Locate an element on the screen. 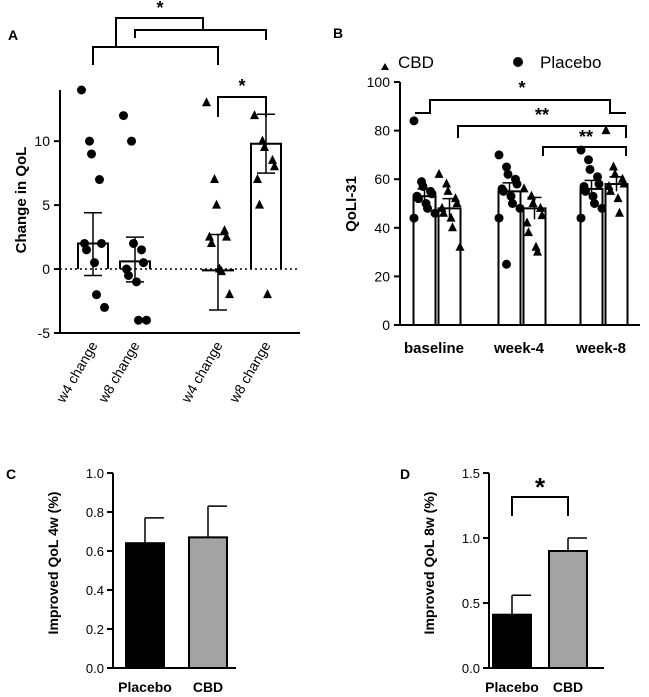 This screenshot has width=649, height=697. panel-c-y-tick-label: 0.2 is located at coordinates (95, 629).